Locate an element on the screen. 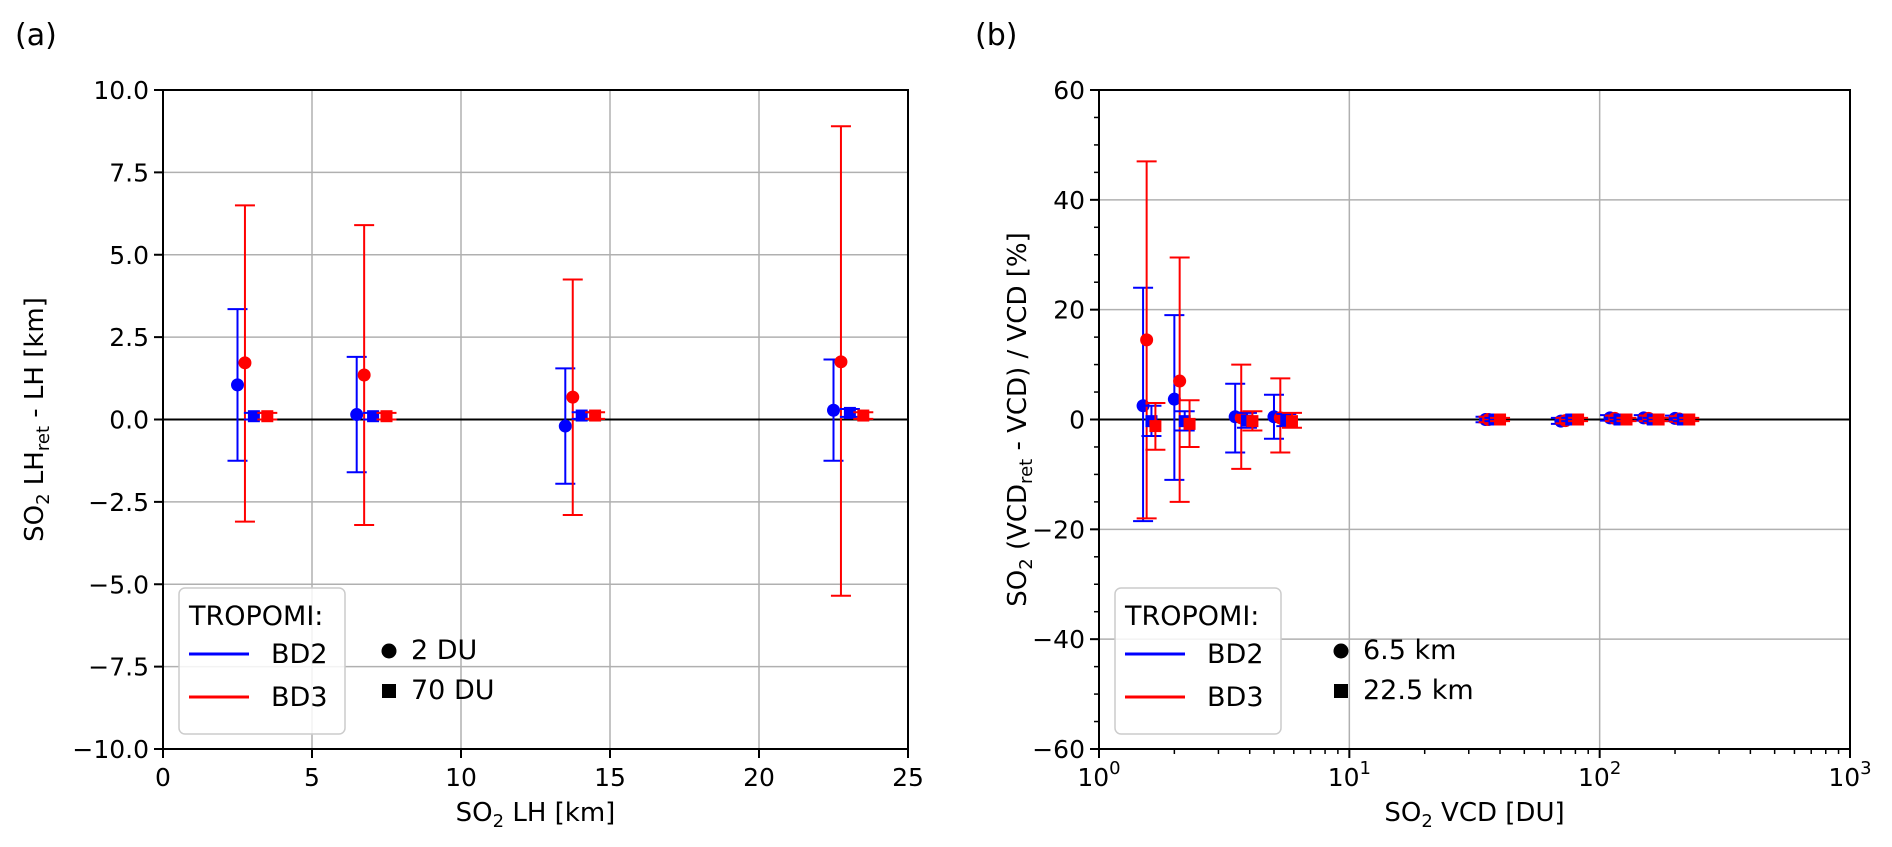 This screenshot has height=847, width=1892. y-tick-label: 2.5 is located at coordinates (129, 337).